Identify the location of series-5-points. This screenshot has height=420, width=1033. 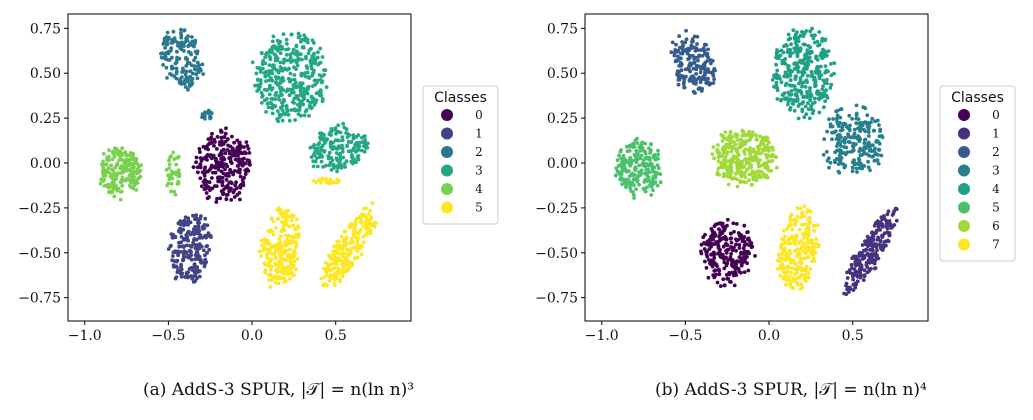
(317, 232).